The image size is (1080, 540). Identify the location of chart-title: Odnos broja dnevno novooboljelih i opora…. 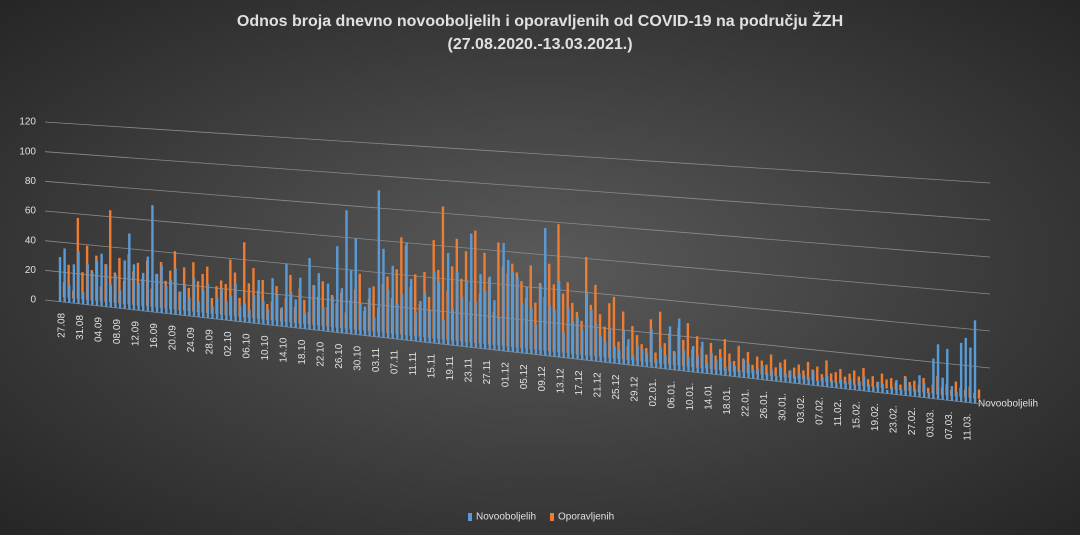
(540, 20).